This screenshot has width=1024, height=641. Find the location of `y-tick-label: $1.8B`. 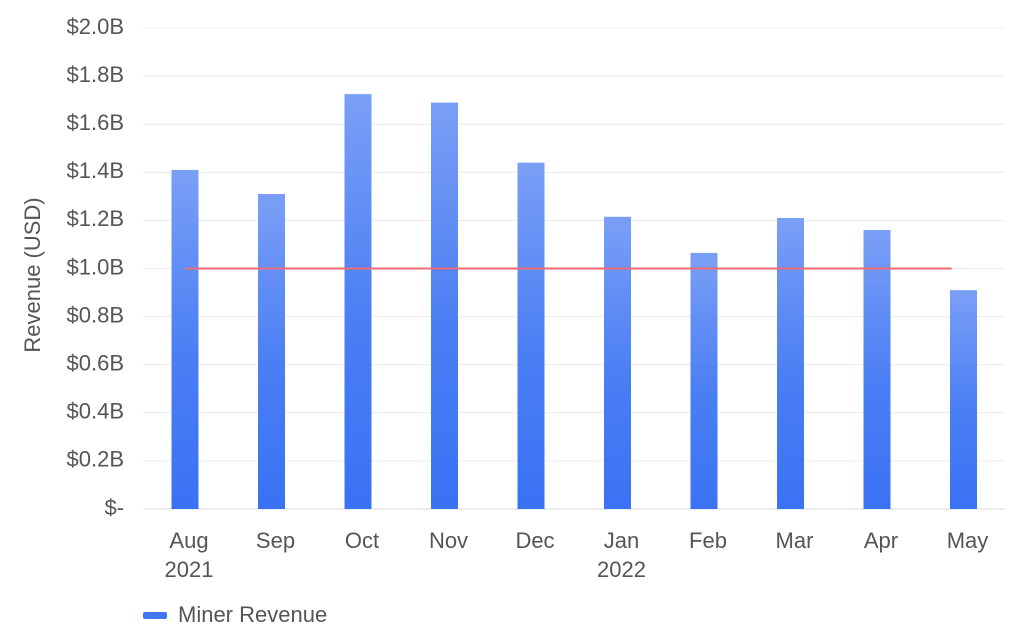

y-tick-label: $1.8B is located at coordinates (96, 74).